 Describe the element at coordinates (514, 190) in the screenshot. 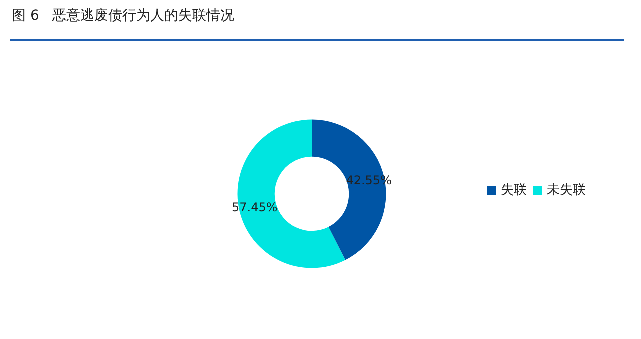

I see `legend-label: 失联` at that location.